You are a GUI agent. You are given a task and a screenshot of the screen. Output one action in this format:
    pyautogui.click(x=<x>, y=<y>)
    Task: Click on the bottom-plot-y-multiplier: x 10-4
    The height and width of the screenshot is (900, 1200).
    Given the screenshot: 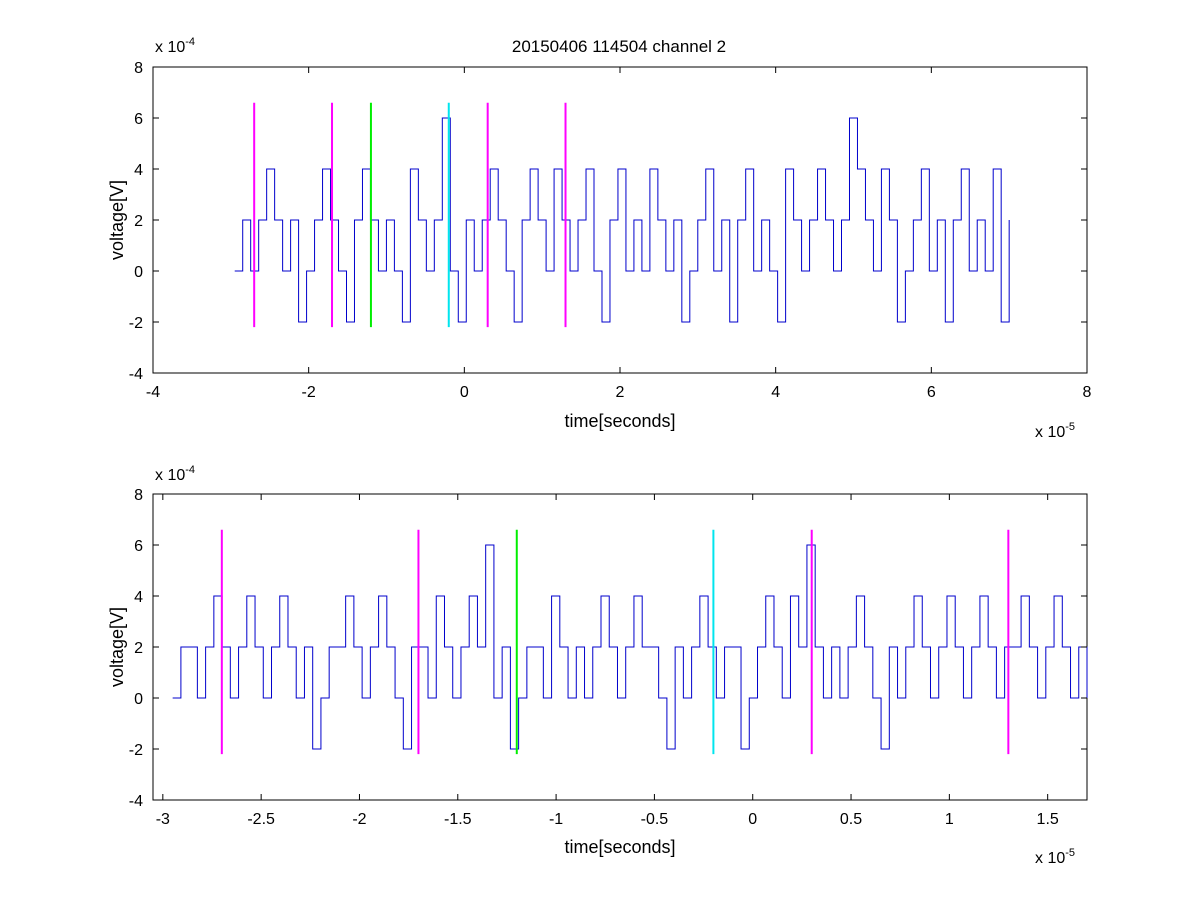 What is the action you would take?
    pyautogui.click(x=175, y=474)
    